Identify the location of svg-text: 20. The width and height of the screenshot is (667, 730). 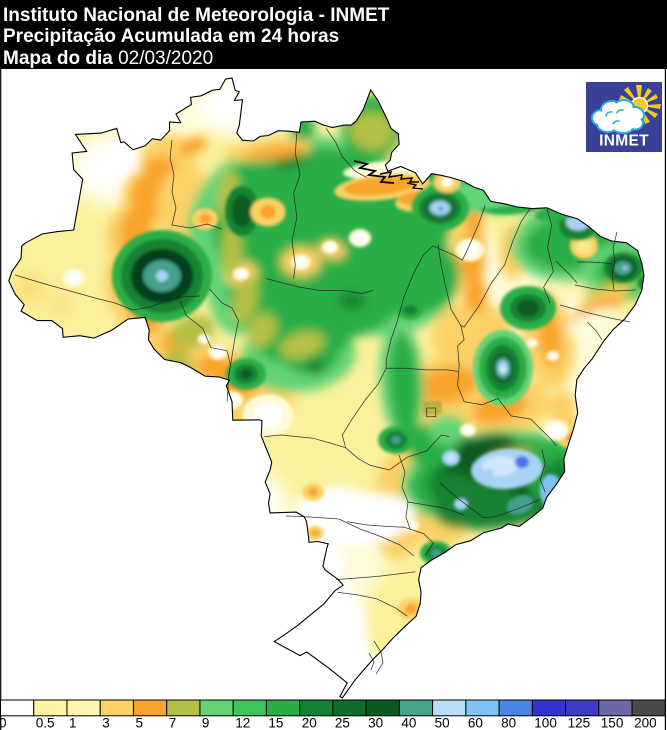
(309, 723).